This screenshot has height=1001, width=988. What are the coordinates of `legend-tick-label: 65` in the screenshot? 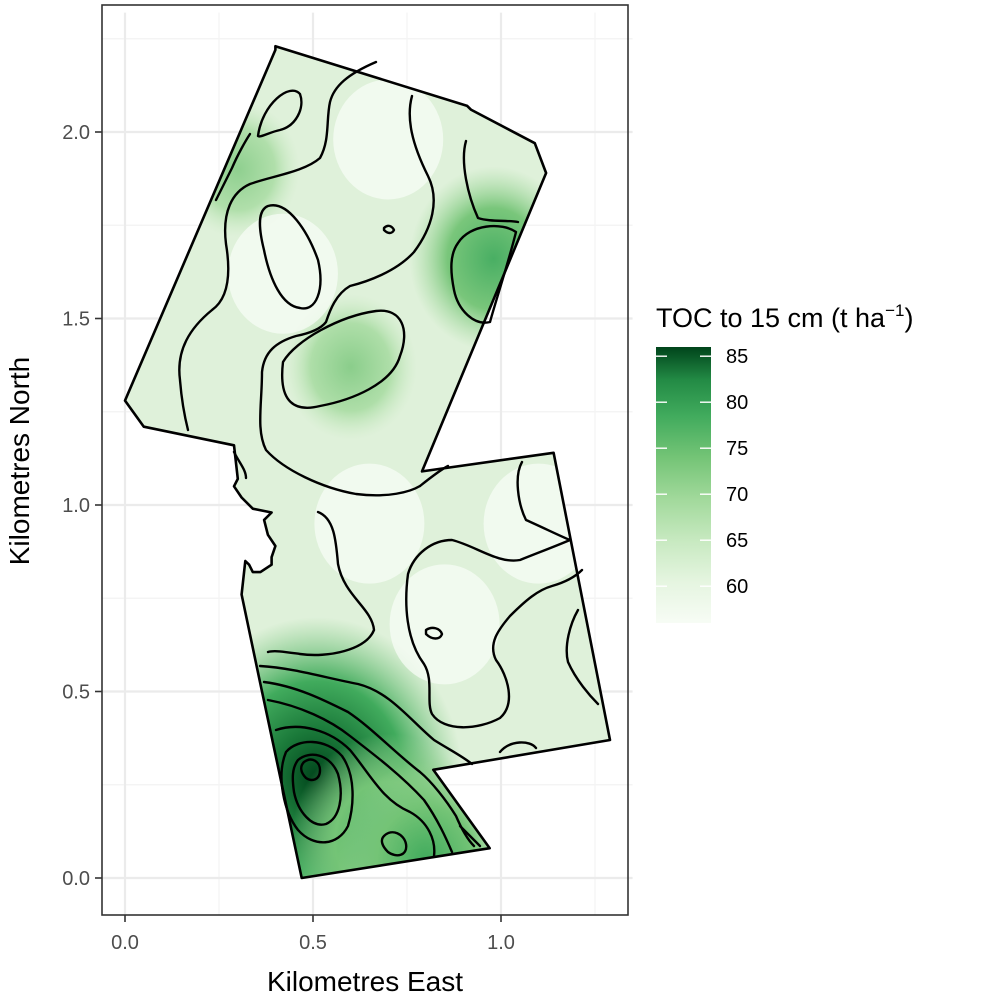 It's located at (737, 541).